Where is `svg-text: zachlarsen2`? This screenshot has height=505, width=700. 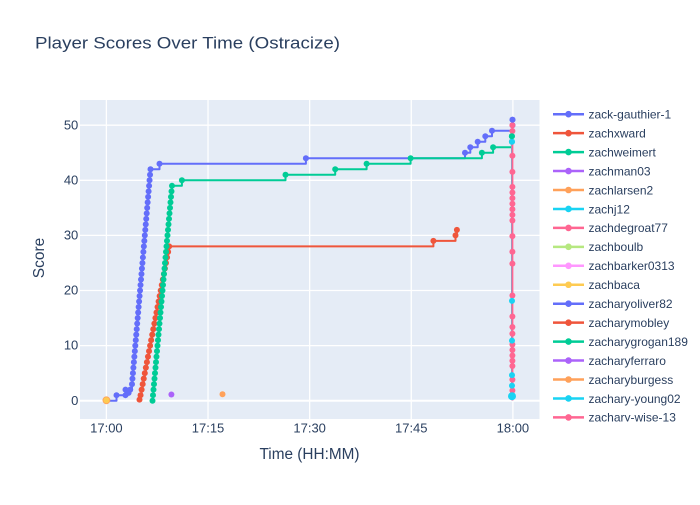 svg-text: zachlarsen2 is located at coordinates (621, 190).